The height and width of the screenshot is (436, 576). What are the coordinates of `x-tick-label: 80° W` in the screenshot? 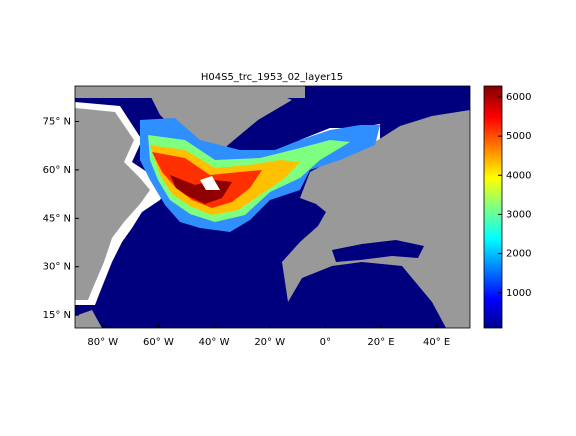 It's located at (102, 342).